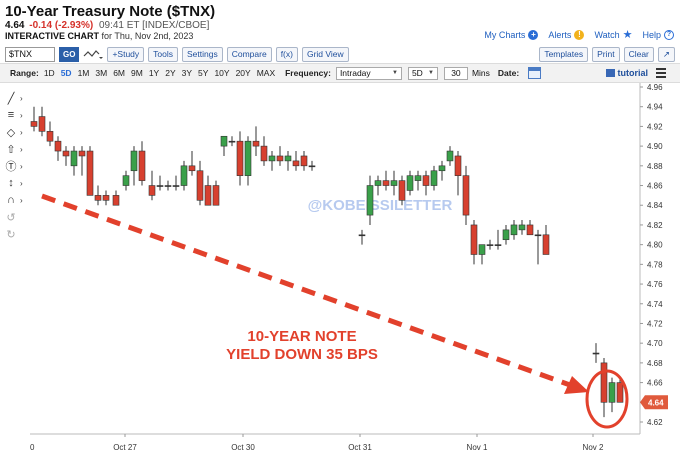  What do you see at coordinates (11, 200) in the screenshot?
I see `magnet-tool-icon: ∩` at bounding box center [11, 200].